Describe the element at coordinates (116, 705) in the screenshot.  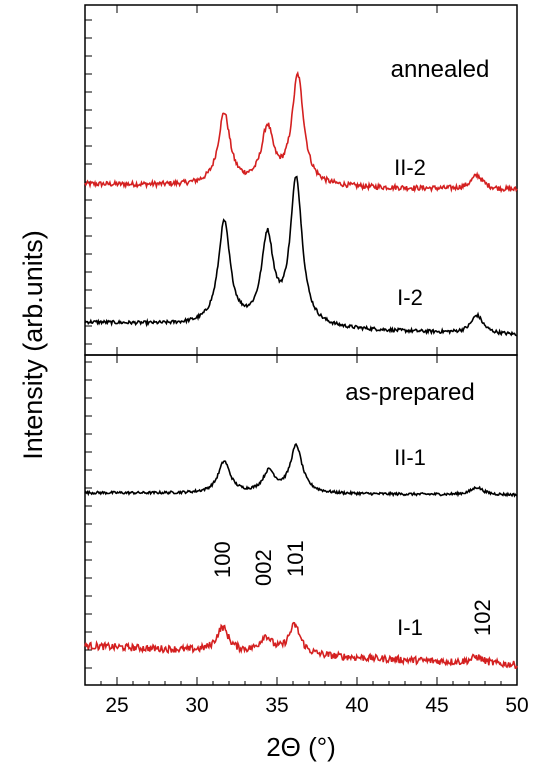
I see `x-tick-label: 25` at that location.